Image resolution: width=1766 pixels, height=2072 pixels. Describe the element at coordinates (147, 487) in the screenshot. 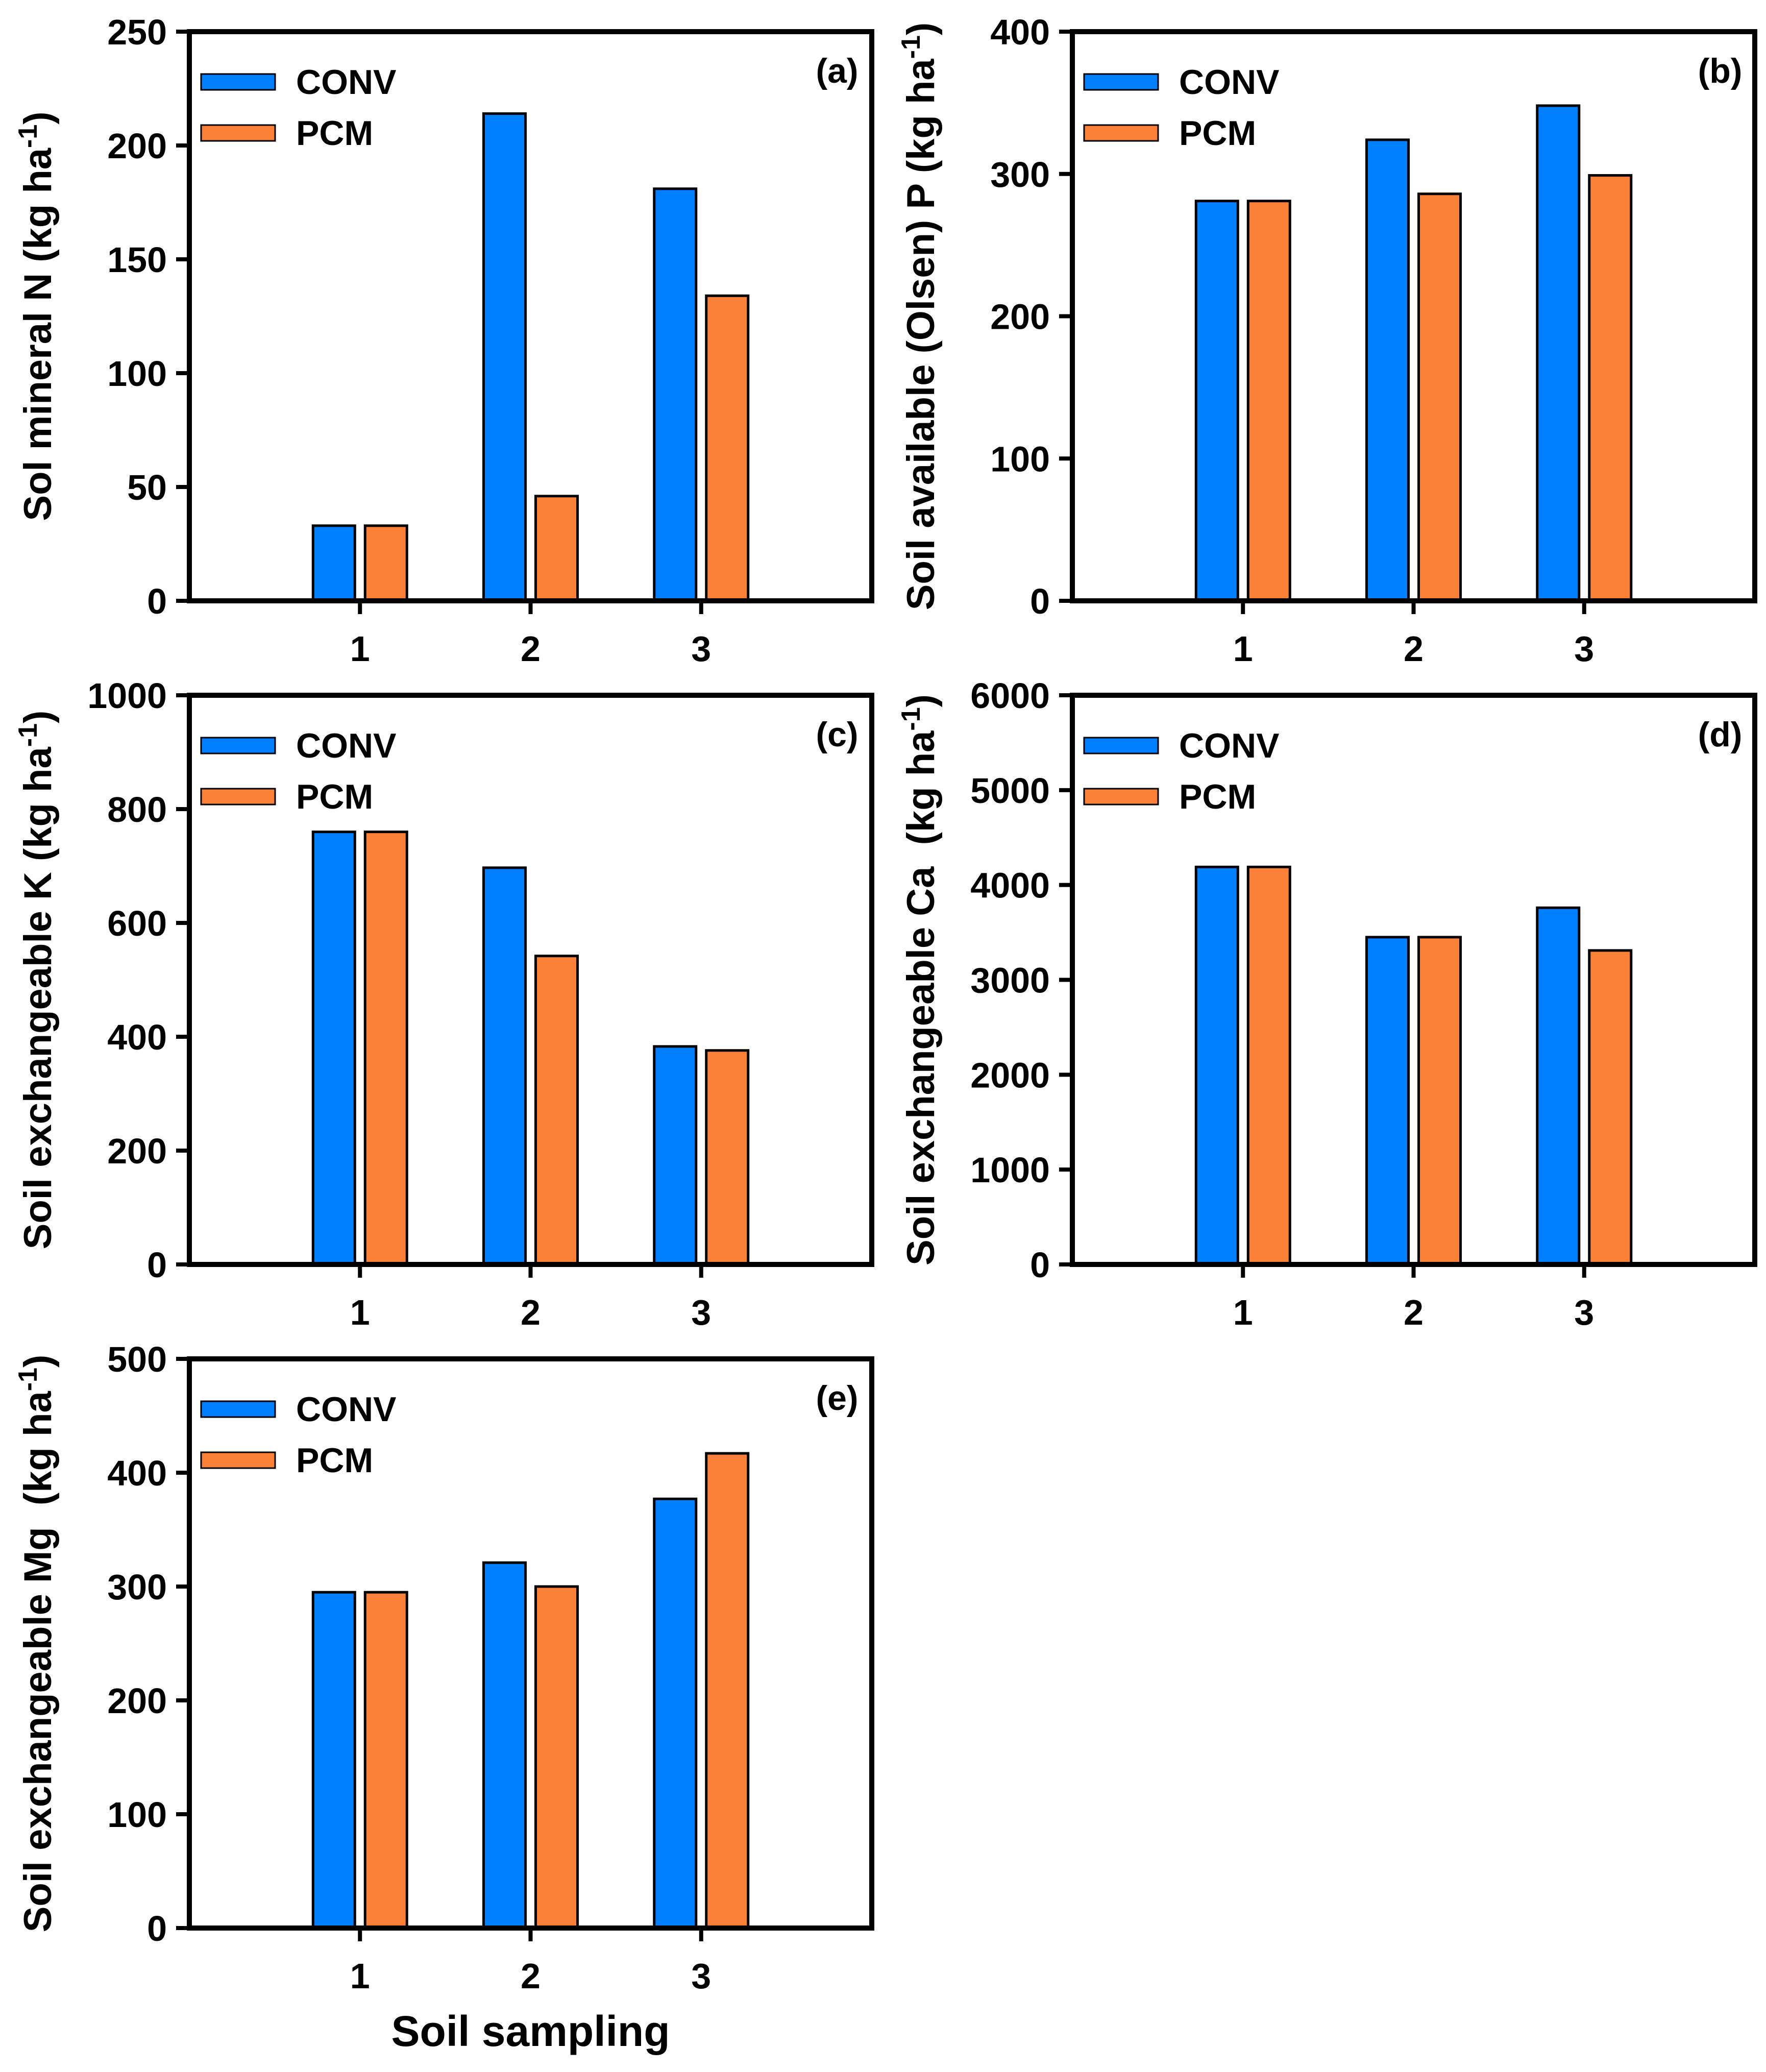

I see `y-tick-label: 50` at that location.